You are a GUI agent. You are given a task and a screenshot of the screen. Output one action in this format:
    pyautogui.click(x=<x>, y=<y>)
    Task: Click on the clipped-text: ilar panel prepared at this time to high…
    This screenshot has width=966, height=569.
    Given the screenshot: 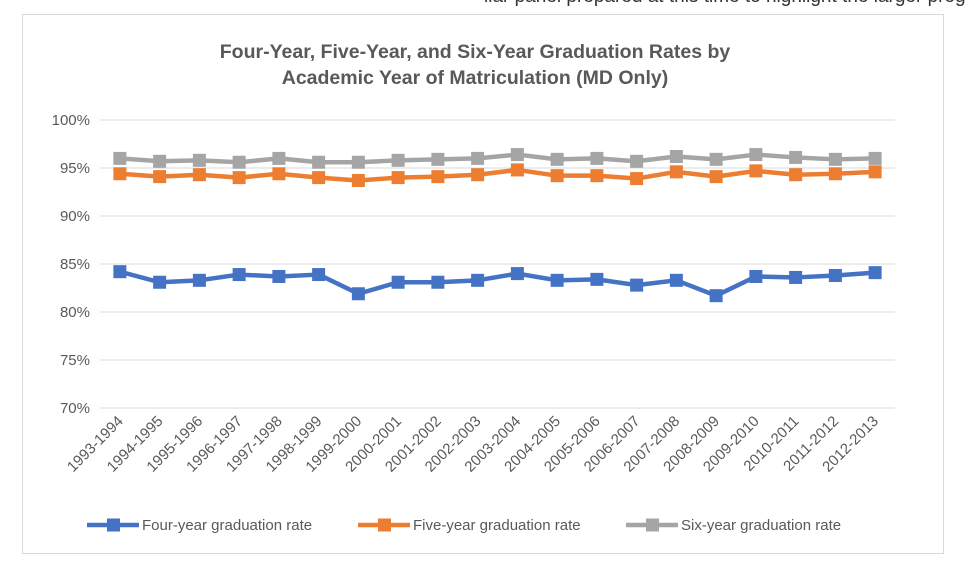 What is the action you would take?
    pyautogui.click(x=725, y=4)
    